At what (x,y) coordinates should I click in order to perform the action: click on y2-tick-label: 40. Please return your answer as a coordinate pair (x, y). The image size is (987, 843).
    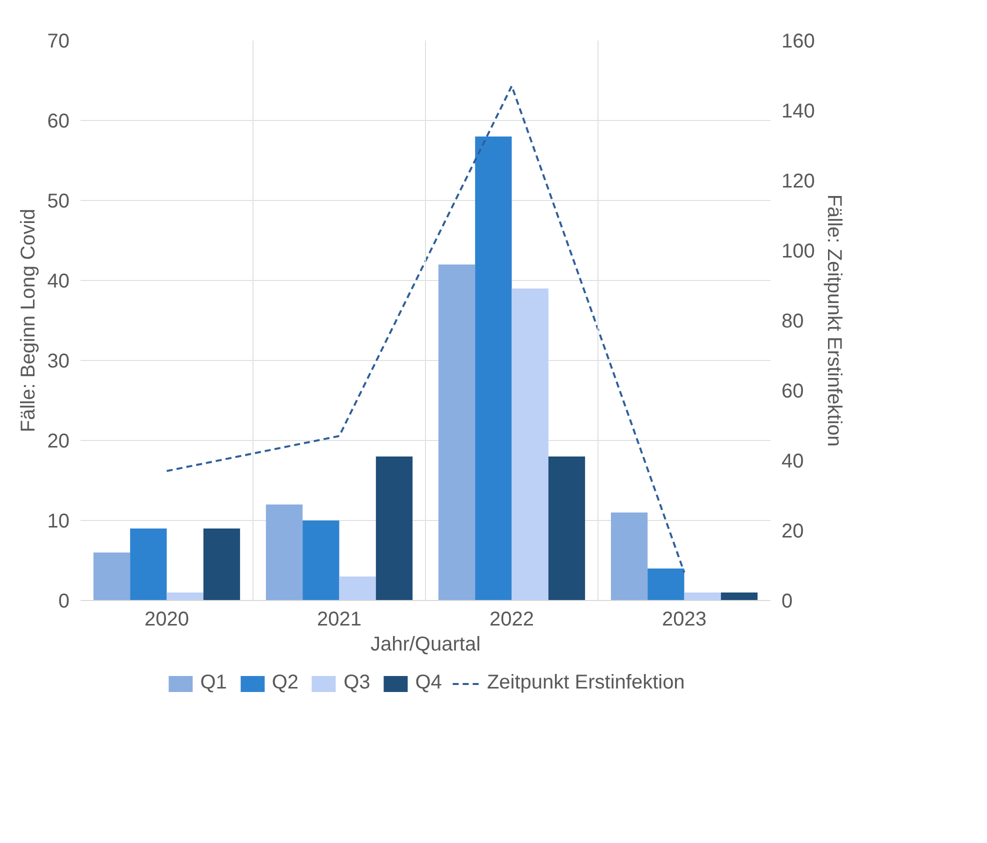
    Looking at the image, I should click on (793, 461).